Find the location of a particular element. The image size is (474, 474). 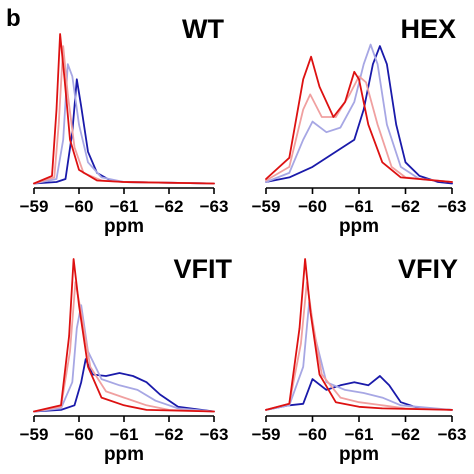

x-axis-label-hex: ppm is located at coordinates (359, 226).